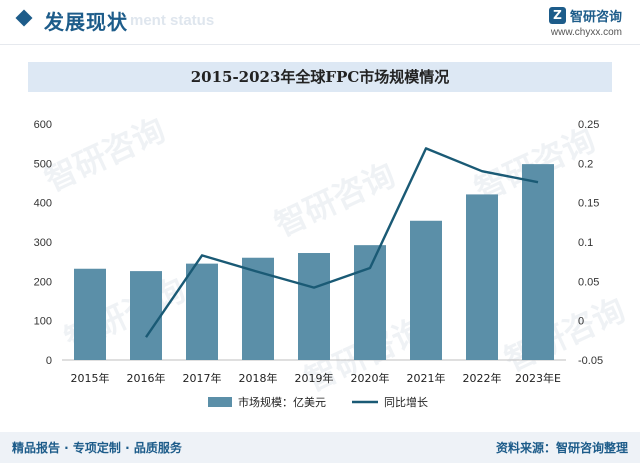 The height and width of the screenshot is (463, 640). What do you see at coordinates (561, 448) in the screenshot?
I see `footer-source: 资料来源：智研咨询整理` at bounding box center [561, 448].